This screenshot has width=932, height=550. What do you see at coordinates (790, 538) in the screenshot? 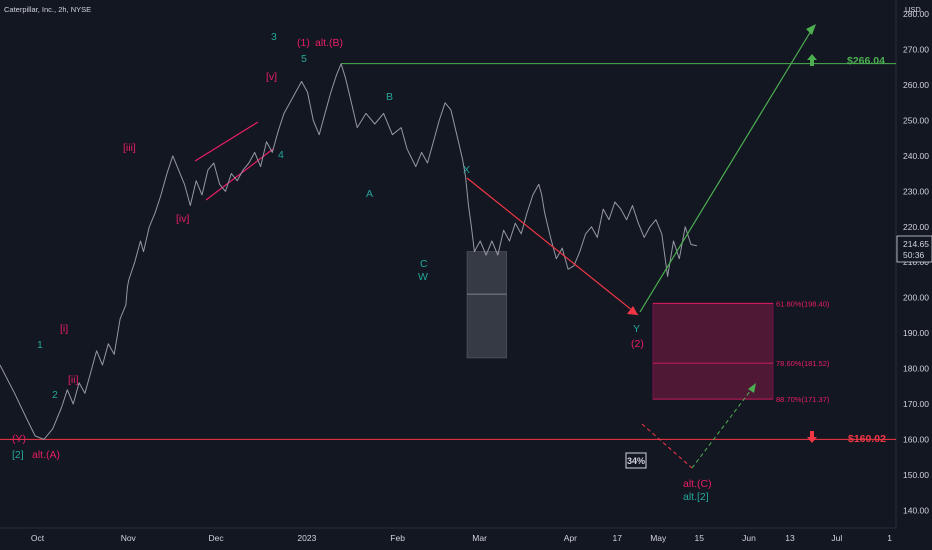
I see `time-tick-label: 13` at bounding box center [790, 538].